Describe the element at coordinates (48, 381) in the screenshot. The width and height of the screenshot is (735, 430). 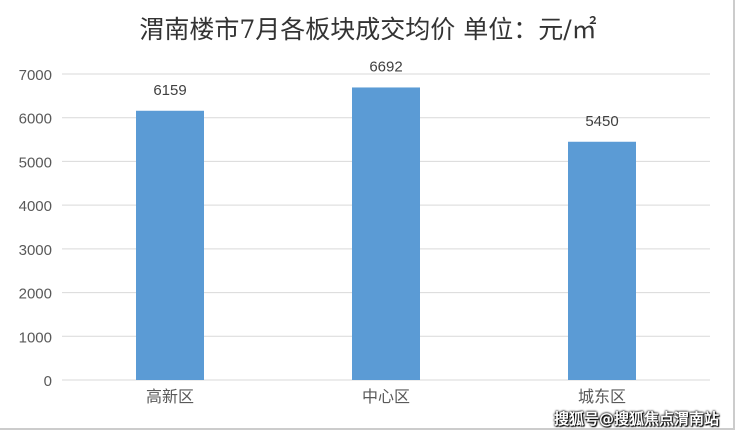
I see `y-tick-label: 0` at that location.